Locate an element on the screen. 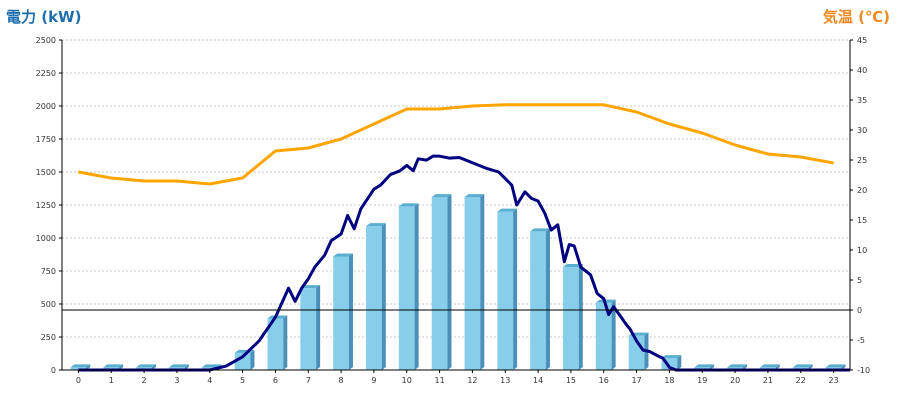 Image resolution: width=900 pixels, height=400 pixels. x-tick-label: 0 is located at coordinates (78, 380).